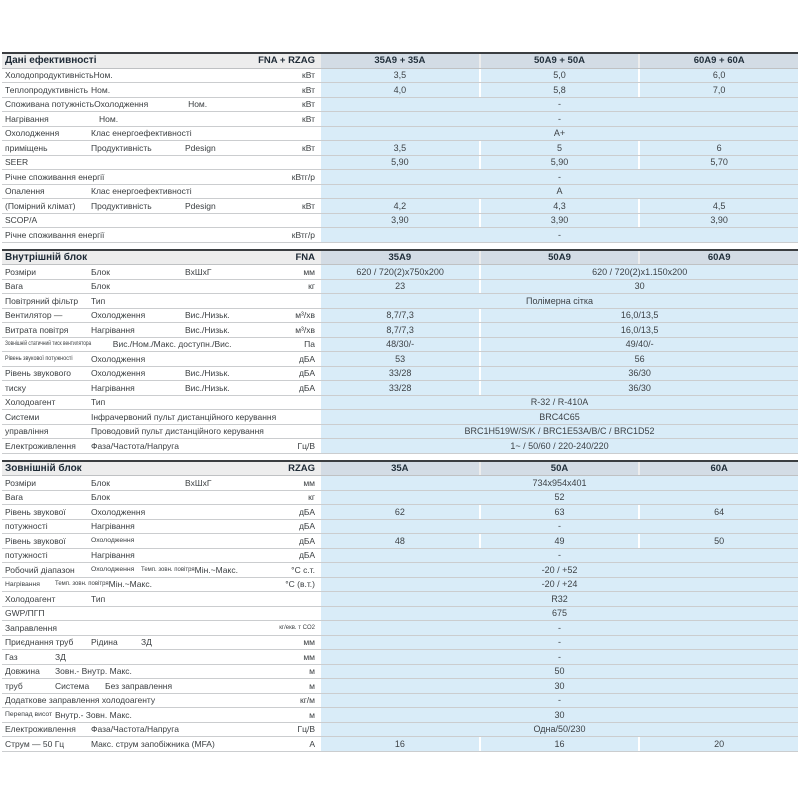 The height and width of the screenshot is (800, 800). What do you see at coordinates (160, 359) in the screenshot?
I see `row-labels: Рівень звукової потужності Охолодження дБА` at bounding box center [160, 359].